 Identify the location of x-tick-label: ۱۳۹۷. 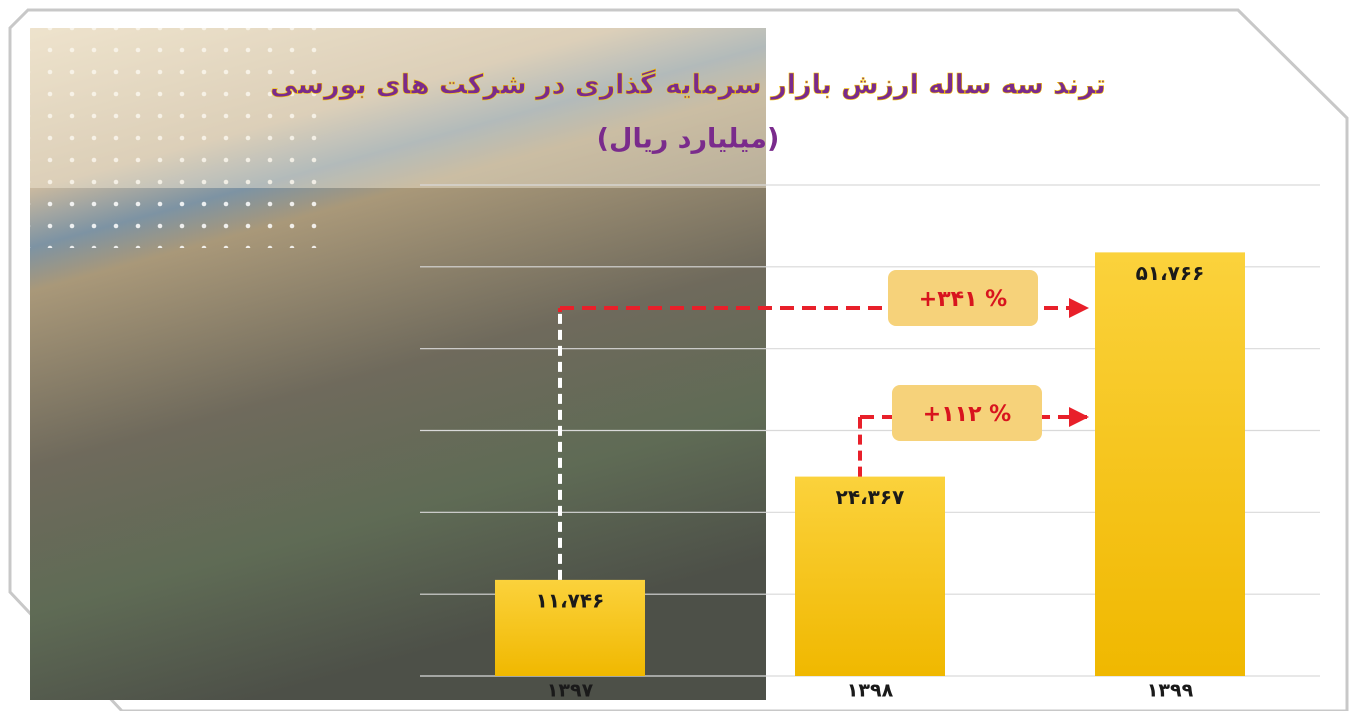
(570, 691).